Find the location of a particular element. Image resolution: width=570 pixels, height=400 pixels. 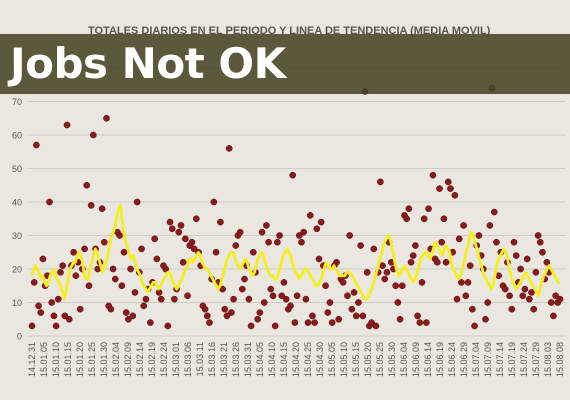

y-tick-label: 20 is located at coordinates (17, 270).